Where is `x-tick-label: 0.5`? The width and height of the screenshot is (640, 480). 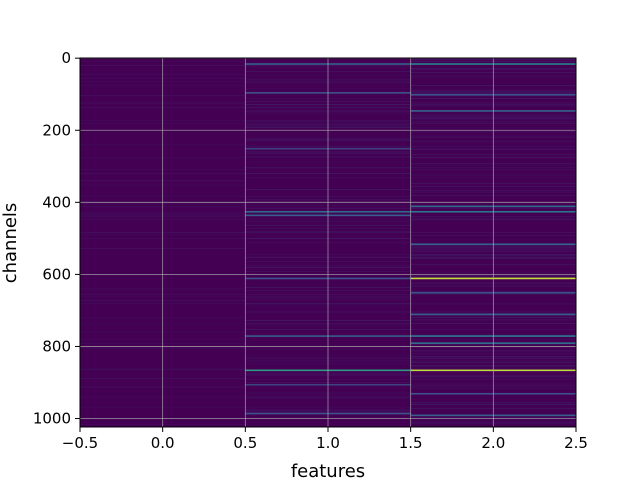 x-tick-label: 0.5 is located at coordinates (245, 443).